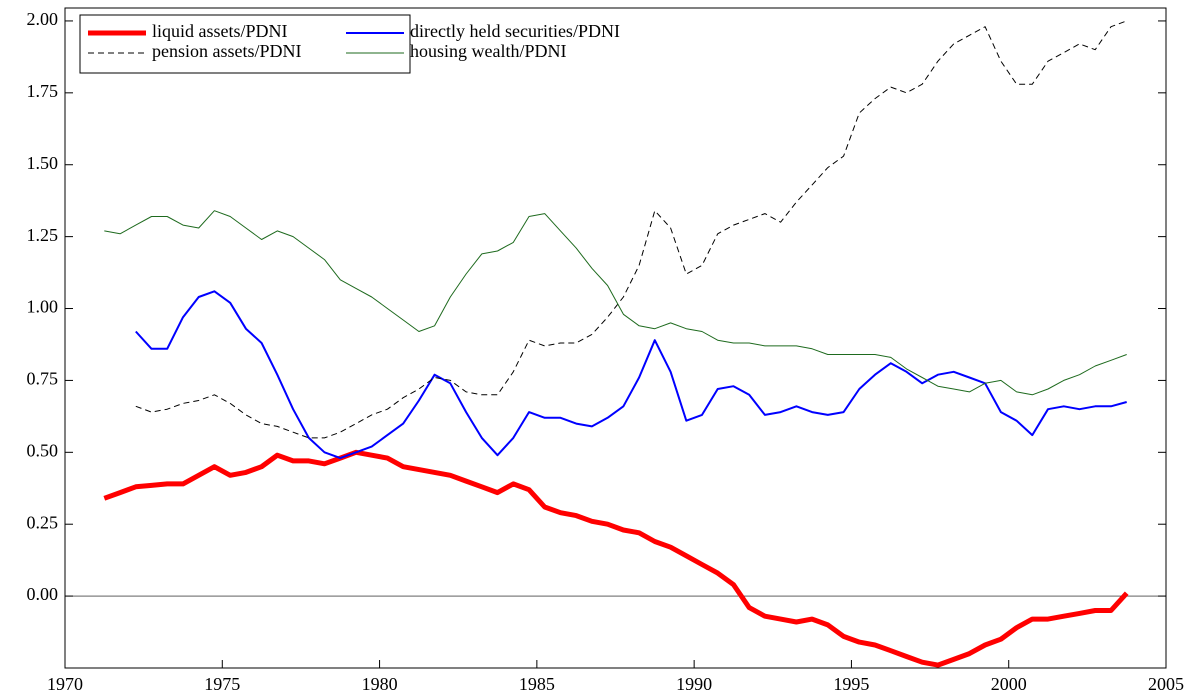 The width and height of the screenshot is (1194, 697). What do you see at coordinates (515, 31) in the screenshot?
I see `legend-label: directly held securities/PDNI` at bounding box center [515, 31].